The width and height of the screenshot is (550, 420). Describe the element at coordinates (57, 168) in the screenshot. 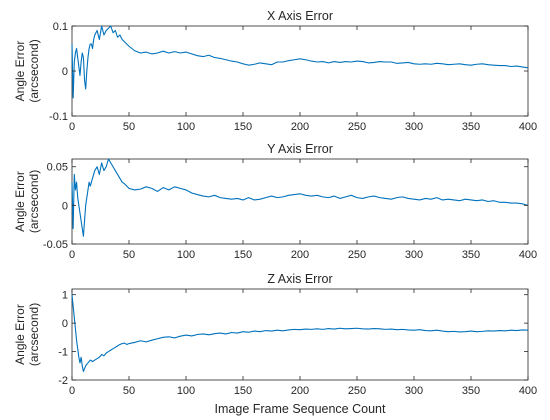

I see `y-tick-label: 0.05` at that location.